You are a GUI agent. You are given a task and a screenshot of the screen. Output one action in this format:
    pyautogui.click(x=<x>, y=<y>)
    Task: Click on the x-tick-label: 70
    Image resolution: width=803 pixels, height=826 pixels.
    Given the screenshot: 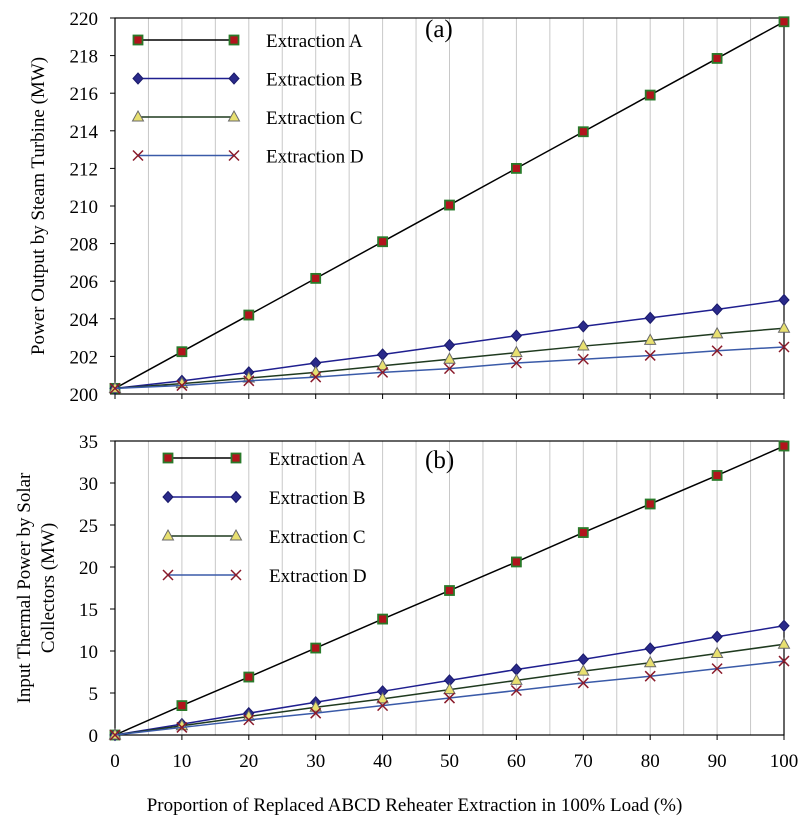 What is the action you would take?
    pyautogui.click(x=583, y=761)
    